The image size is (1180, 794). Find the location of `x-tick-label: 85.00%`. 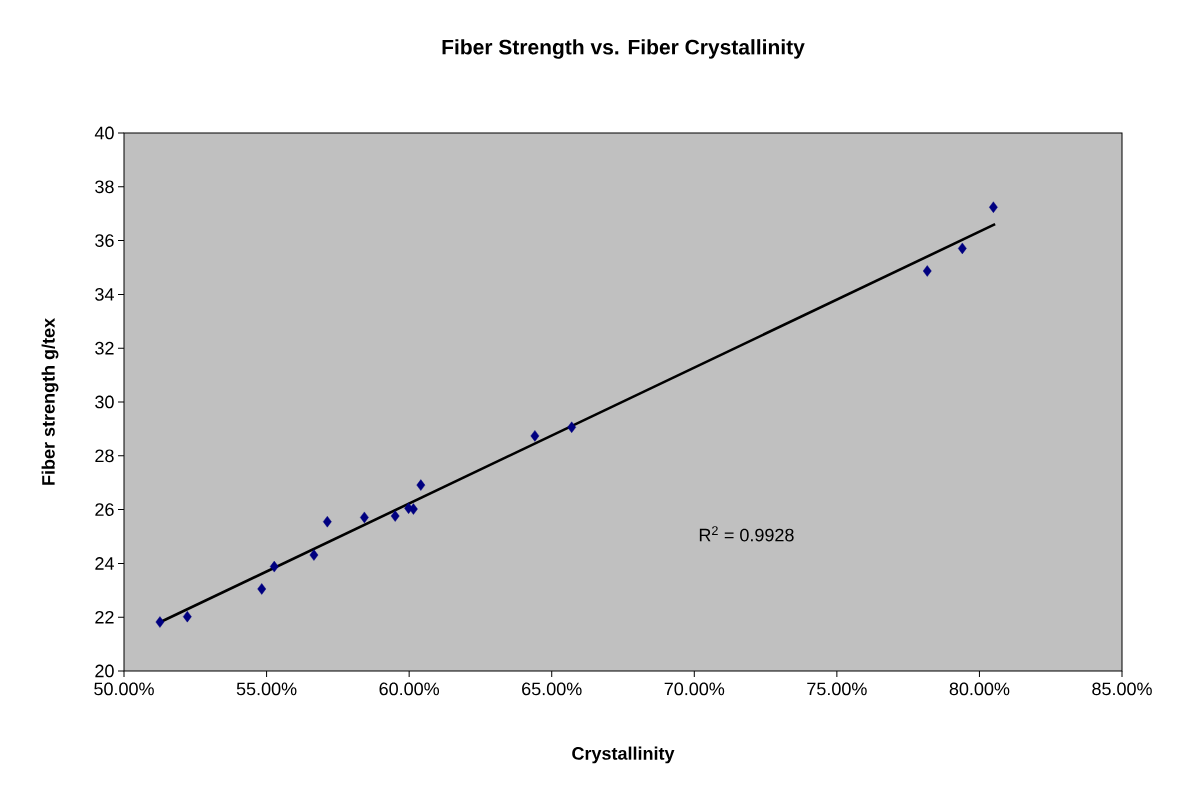

x-tick-label: 85.00% is located at coordinates (1122, 689).